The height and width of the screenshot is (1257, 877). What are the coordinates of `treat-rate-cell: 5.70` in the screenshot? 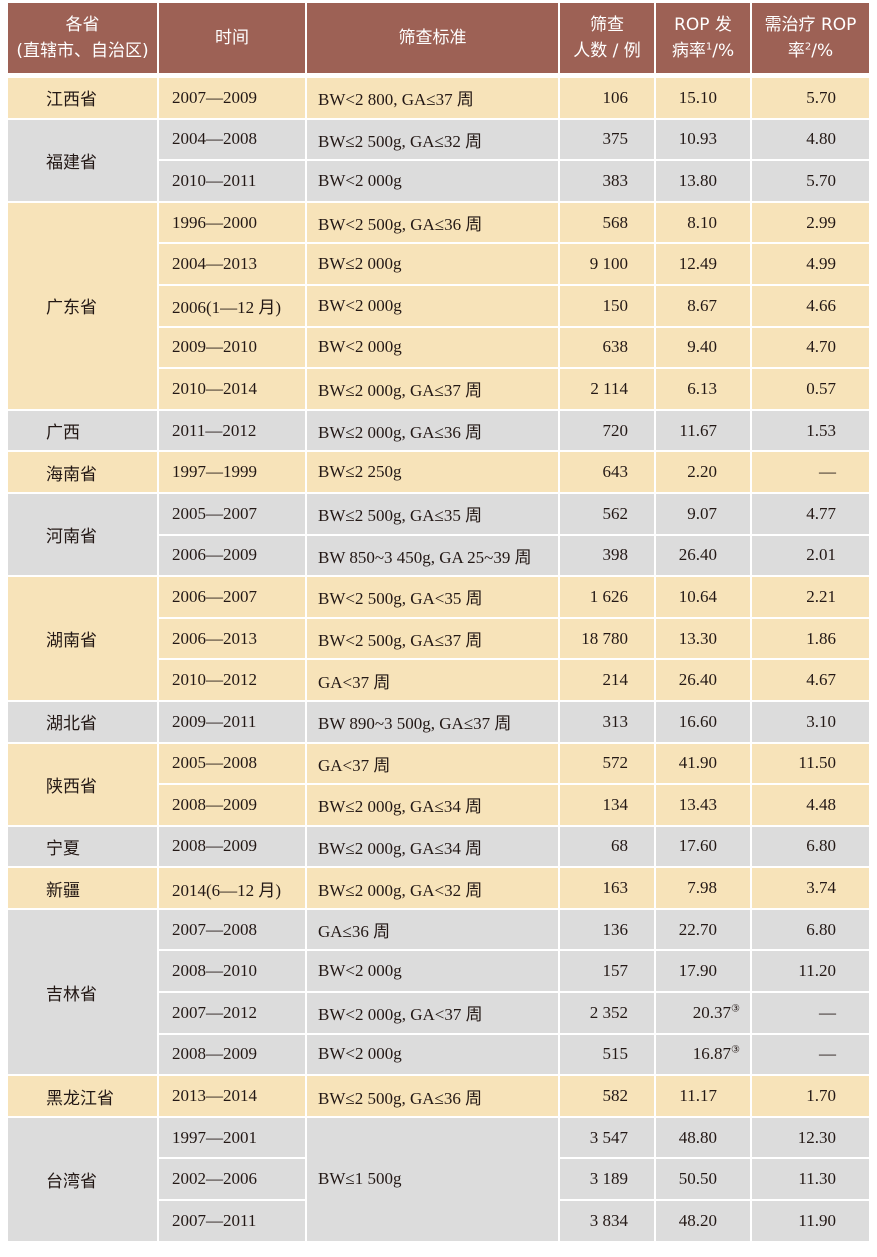 It's located at (810, 99).